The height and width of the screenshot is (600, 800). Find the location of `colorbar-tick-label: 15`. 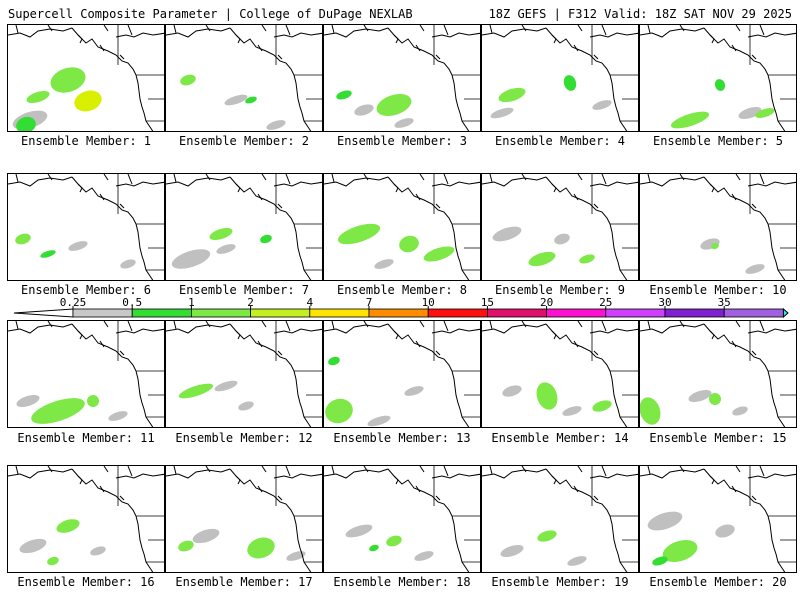

colorbar-tick-label: 15 is located at coordinates (487, 302).